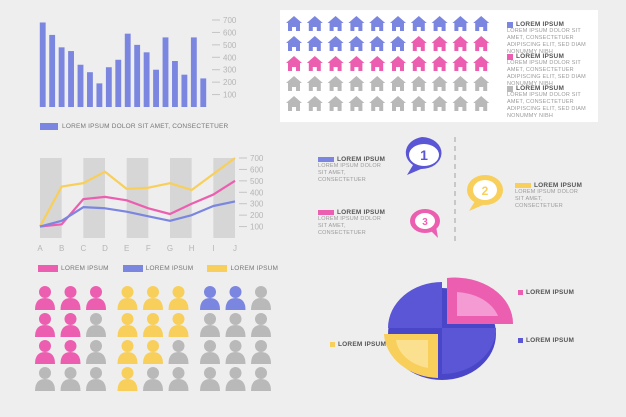 This screenshot has height=417, width=626. Describe the element at coordinates (558, 185) in the screenshot. I see `step-label-title-2: LOREM IPSUM` at that location.